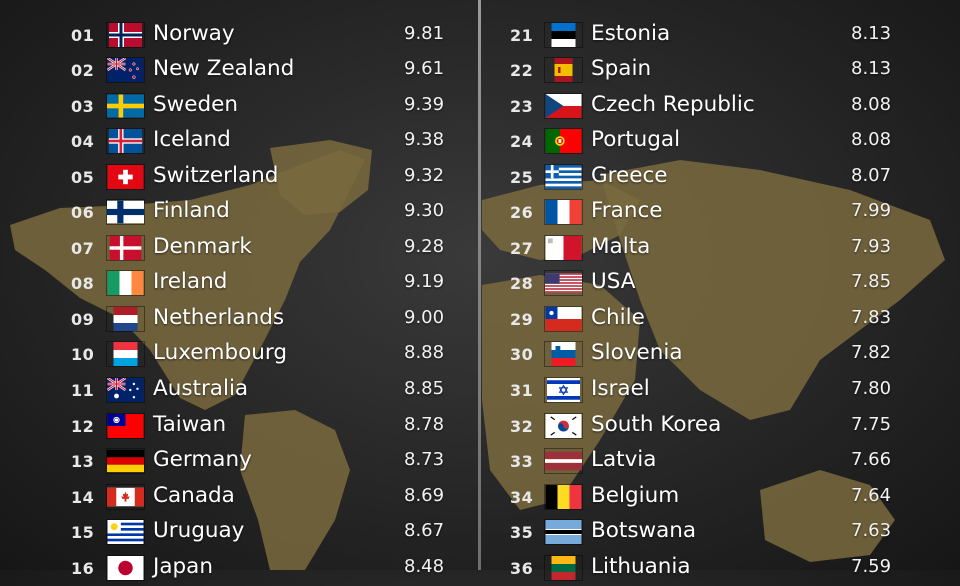 This screenshot has height=586, width=960. I want to click on score-value: 9.39, so click(424, 104).